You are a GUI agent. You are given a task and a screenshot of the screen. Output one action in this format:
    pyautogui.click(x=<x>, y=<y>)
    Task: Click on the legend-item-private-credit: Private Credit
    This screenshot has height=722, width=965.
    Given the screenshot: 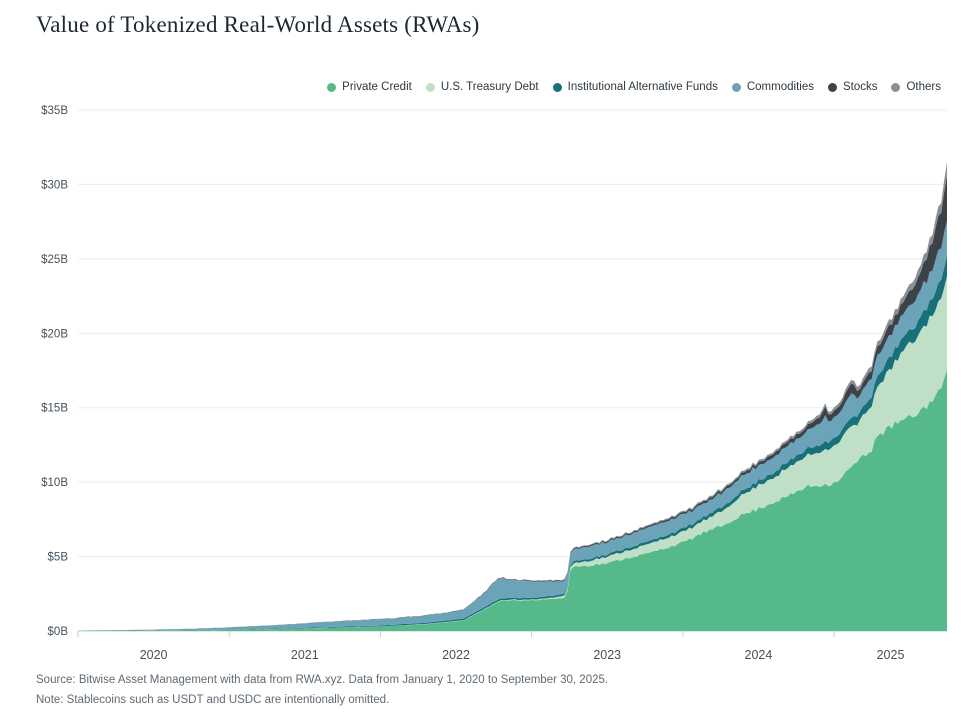 What is the action you would take?
    pyautogui.click(x=369, y=87)
    